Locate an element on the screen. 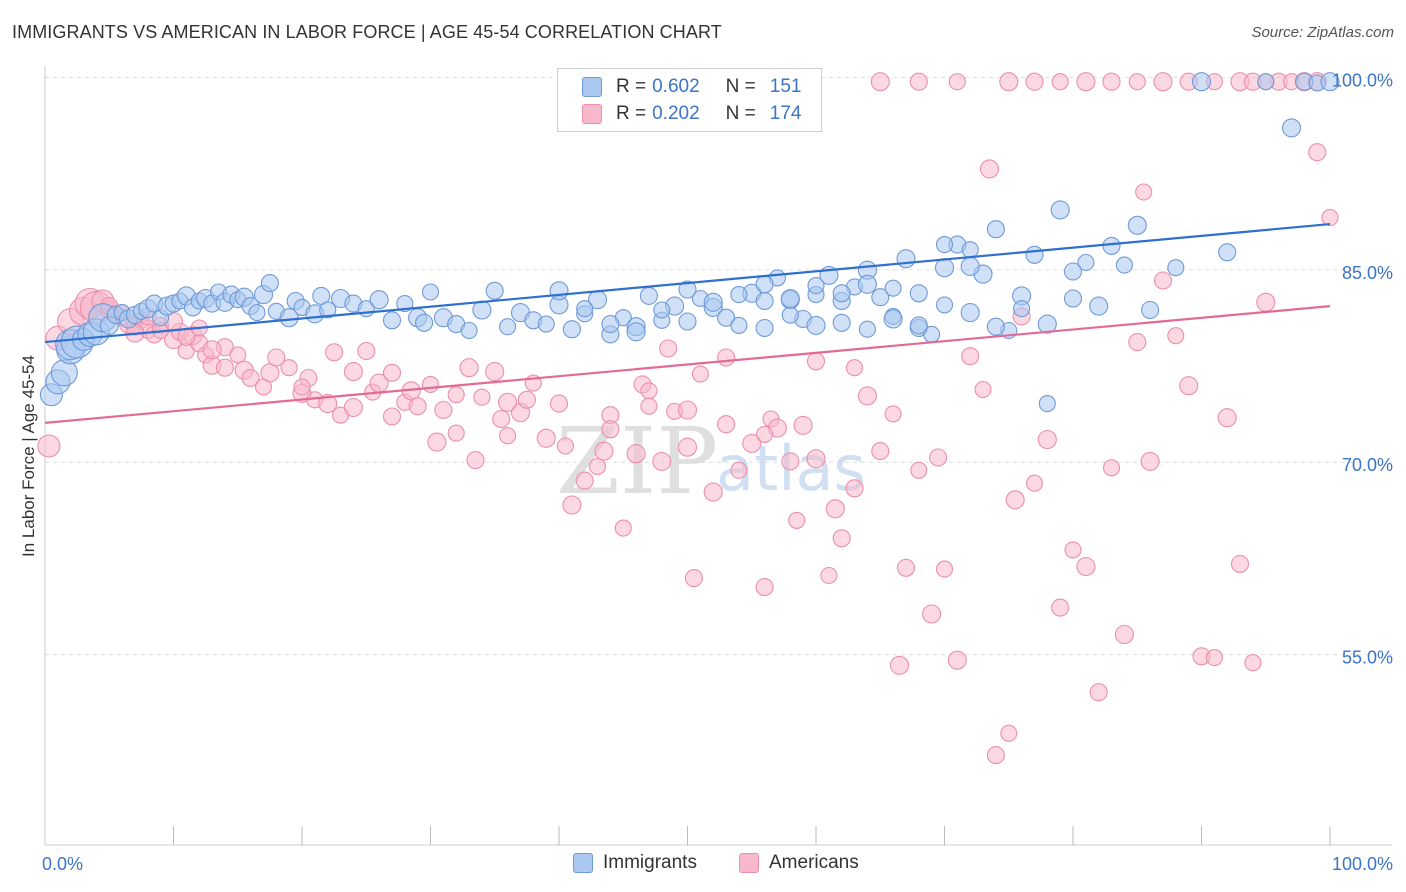  bottom-legend-immigrants: Immigrants is located at coordinates (635, 863).